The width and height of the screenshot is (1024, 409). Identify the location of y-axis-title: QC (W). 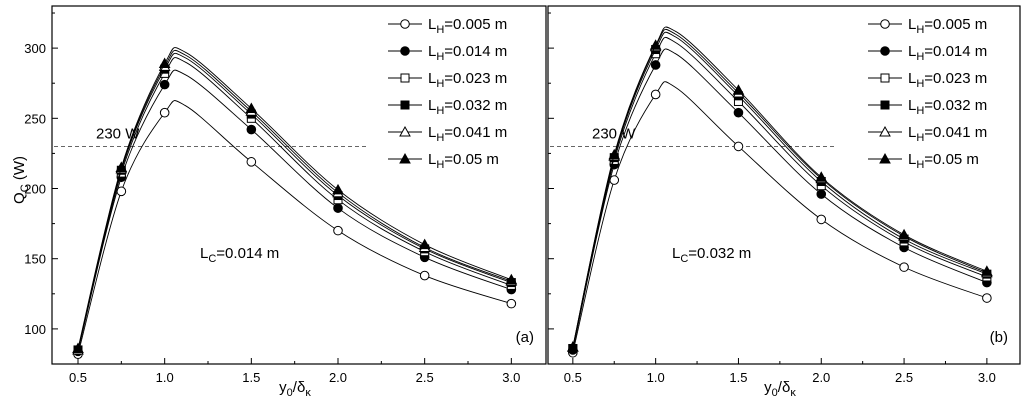
(21, 180).